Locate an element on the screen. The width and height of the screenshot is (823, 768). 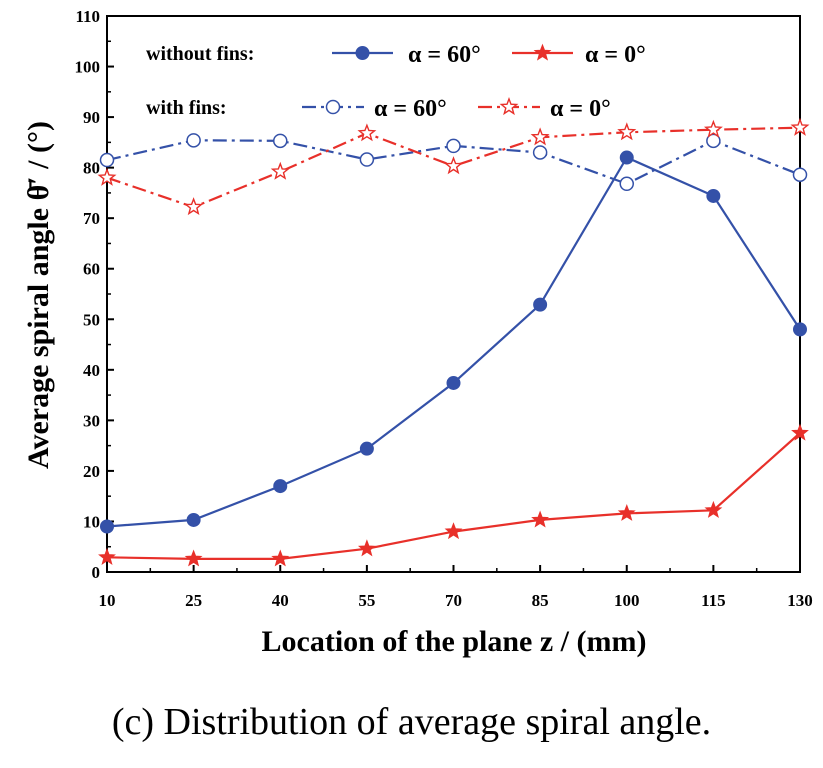
y-tick-label: 80 is located at coordinates (91, 168).